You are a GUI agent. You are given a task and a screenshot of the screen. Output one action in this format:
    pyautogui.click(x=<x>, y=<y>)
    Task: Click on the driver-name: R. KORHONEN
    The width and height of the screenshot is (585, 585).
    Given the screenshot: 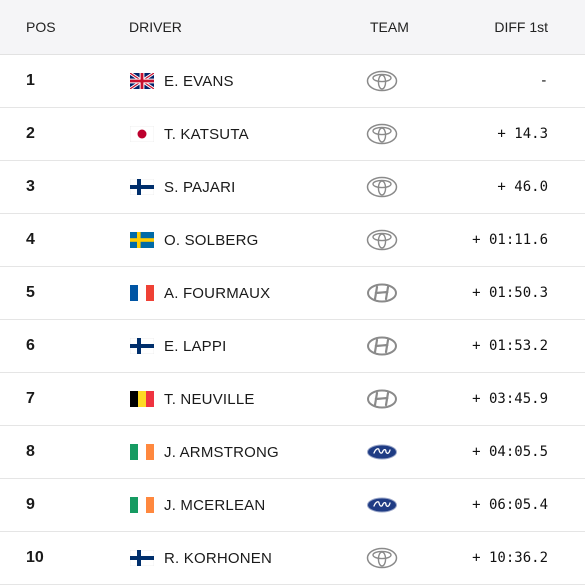 What is the action you would take?
    pyautogui.click(x=218, y=558)
    